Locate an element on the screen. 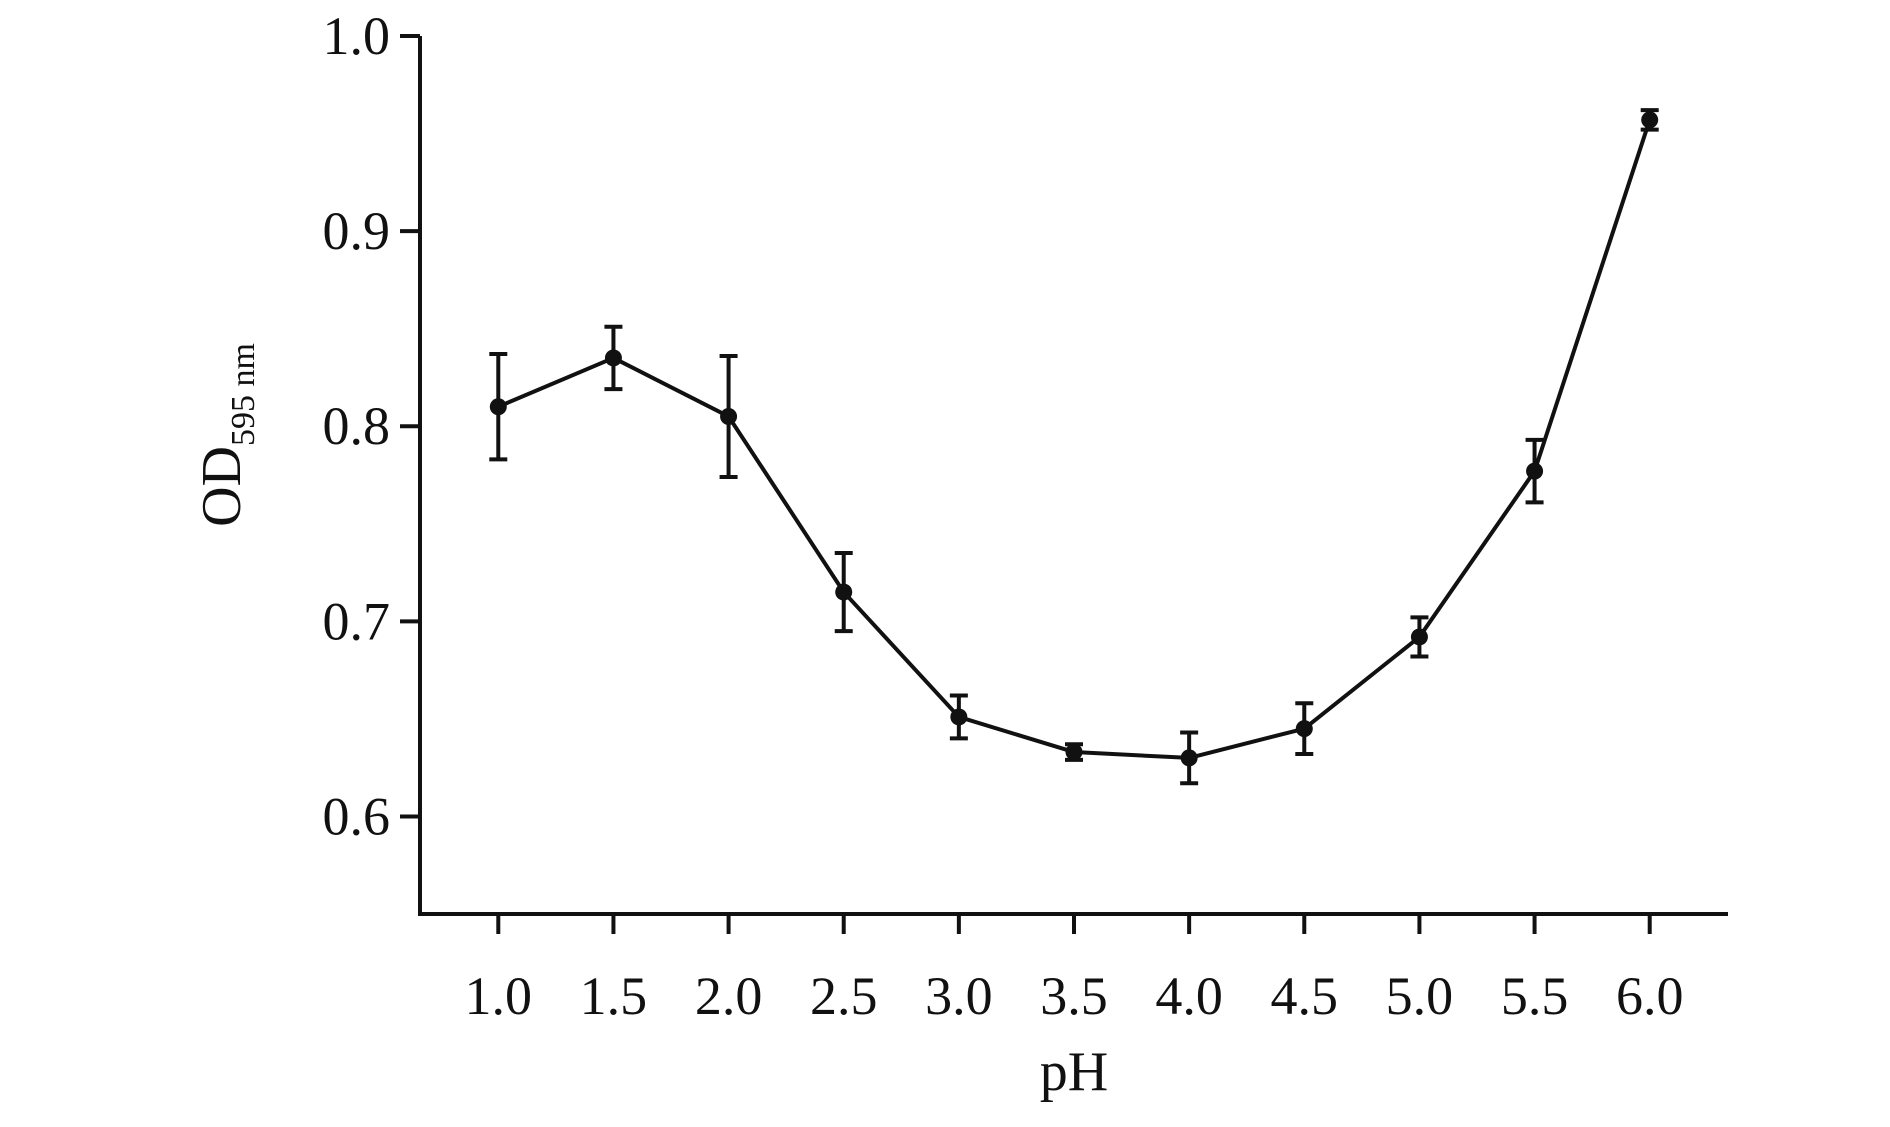 Image resolution: width=1890 pixels, height=1127 pixels. y-axis-title-main: OD is located at coordinates (222, 486).